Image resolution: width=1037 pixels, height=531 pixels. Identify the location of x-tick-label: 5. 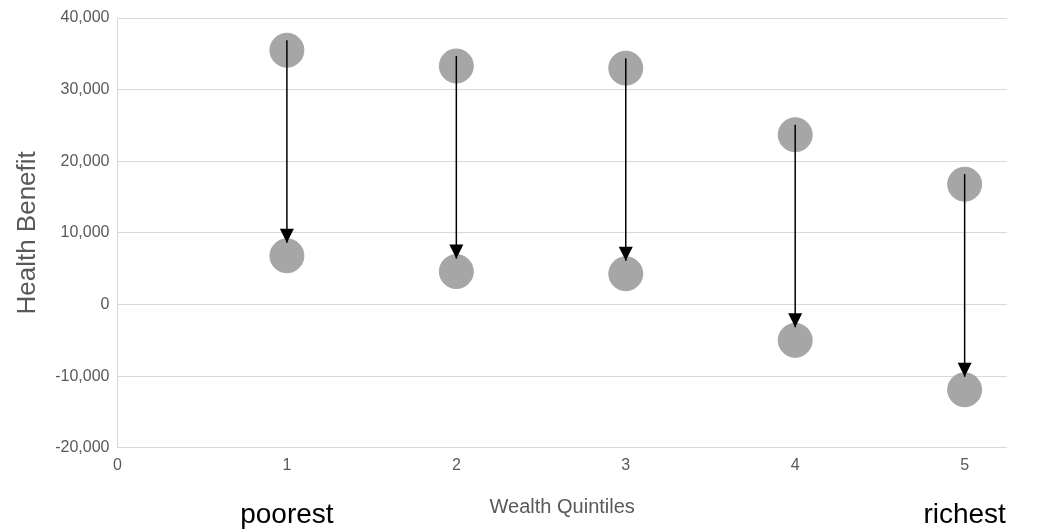
(965, 464).